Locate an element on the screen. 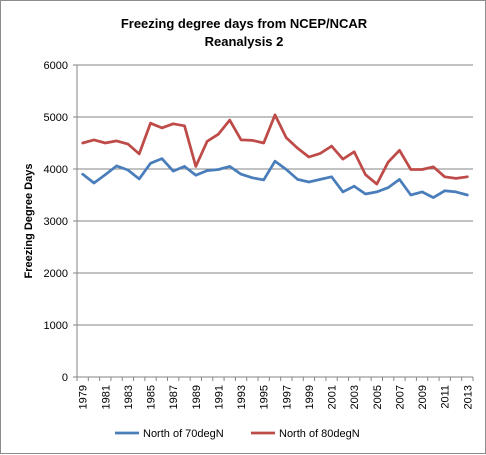 This screenshot has height=455, width=486. x-tick-label: 1995 is located at coordinates (265, 397).